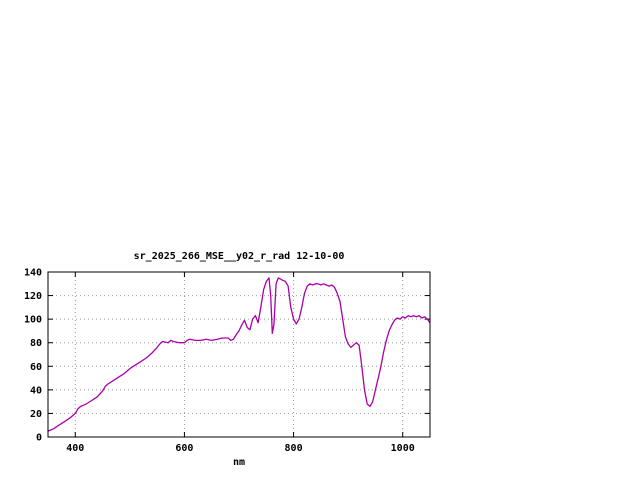 Image resolution: width=640 pixels, height=480 pixels. I want to click on y-tick-label: 0, so click(39, 438).